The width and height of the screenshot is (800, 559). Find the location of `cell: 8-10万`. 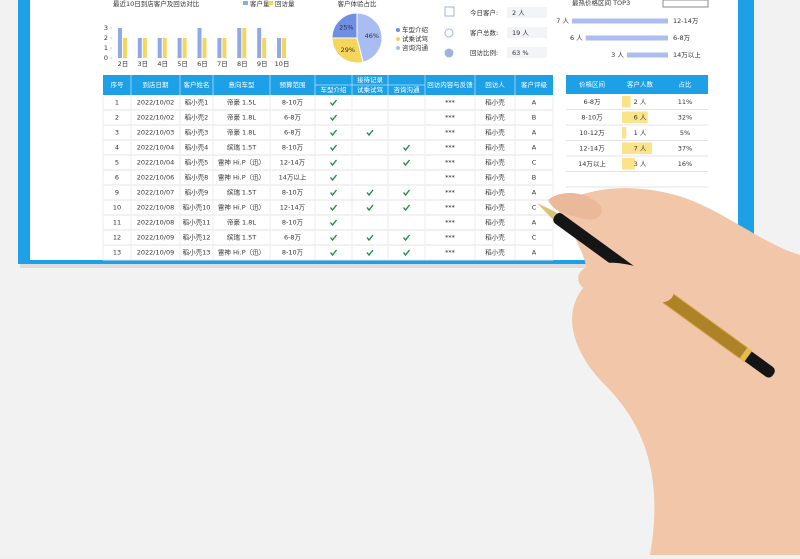

cell: 8-10万 is located at coordinates (592, 117).